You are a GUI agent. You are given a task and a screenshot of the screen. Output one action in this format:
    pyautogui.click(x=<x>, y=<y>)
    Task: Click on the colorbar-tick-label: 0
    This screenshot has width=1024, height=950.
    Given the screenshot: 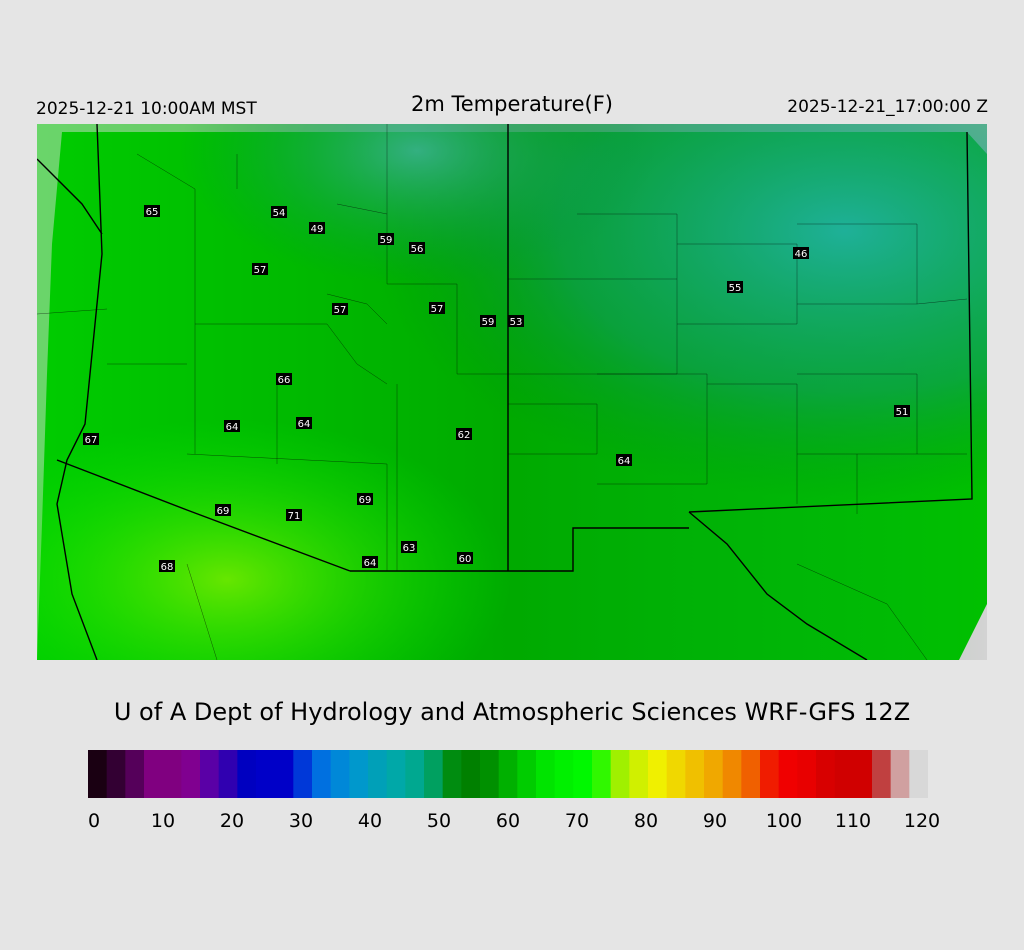 What is the action you would take?
    pyautogui.click(x=94, y=821)
    